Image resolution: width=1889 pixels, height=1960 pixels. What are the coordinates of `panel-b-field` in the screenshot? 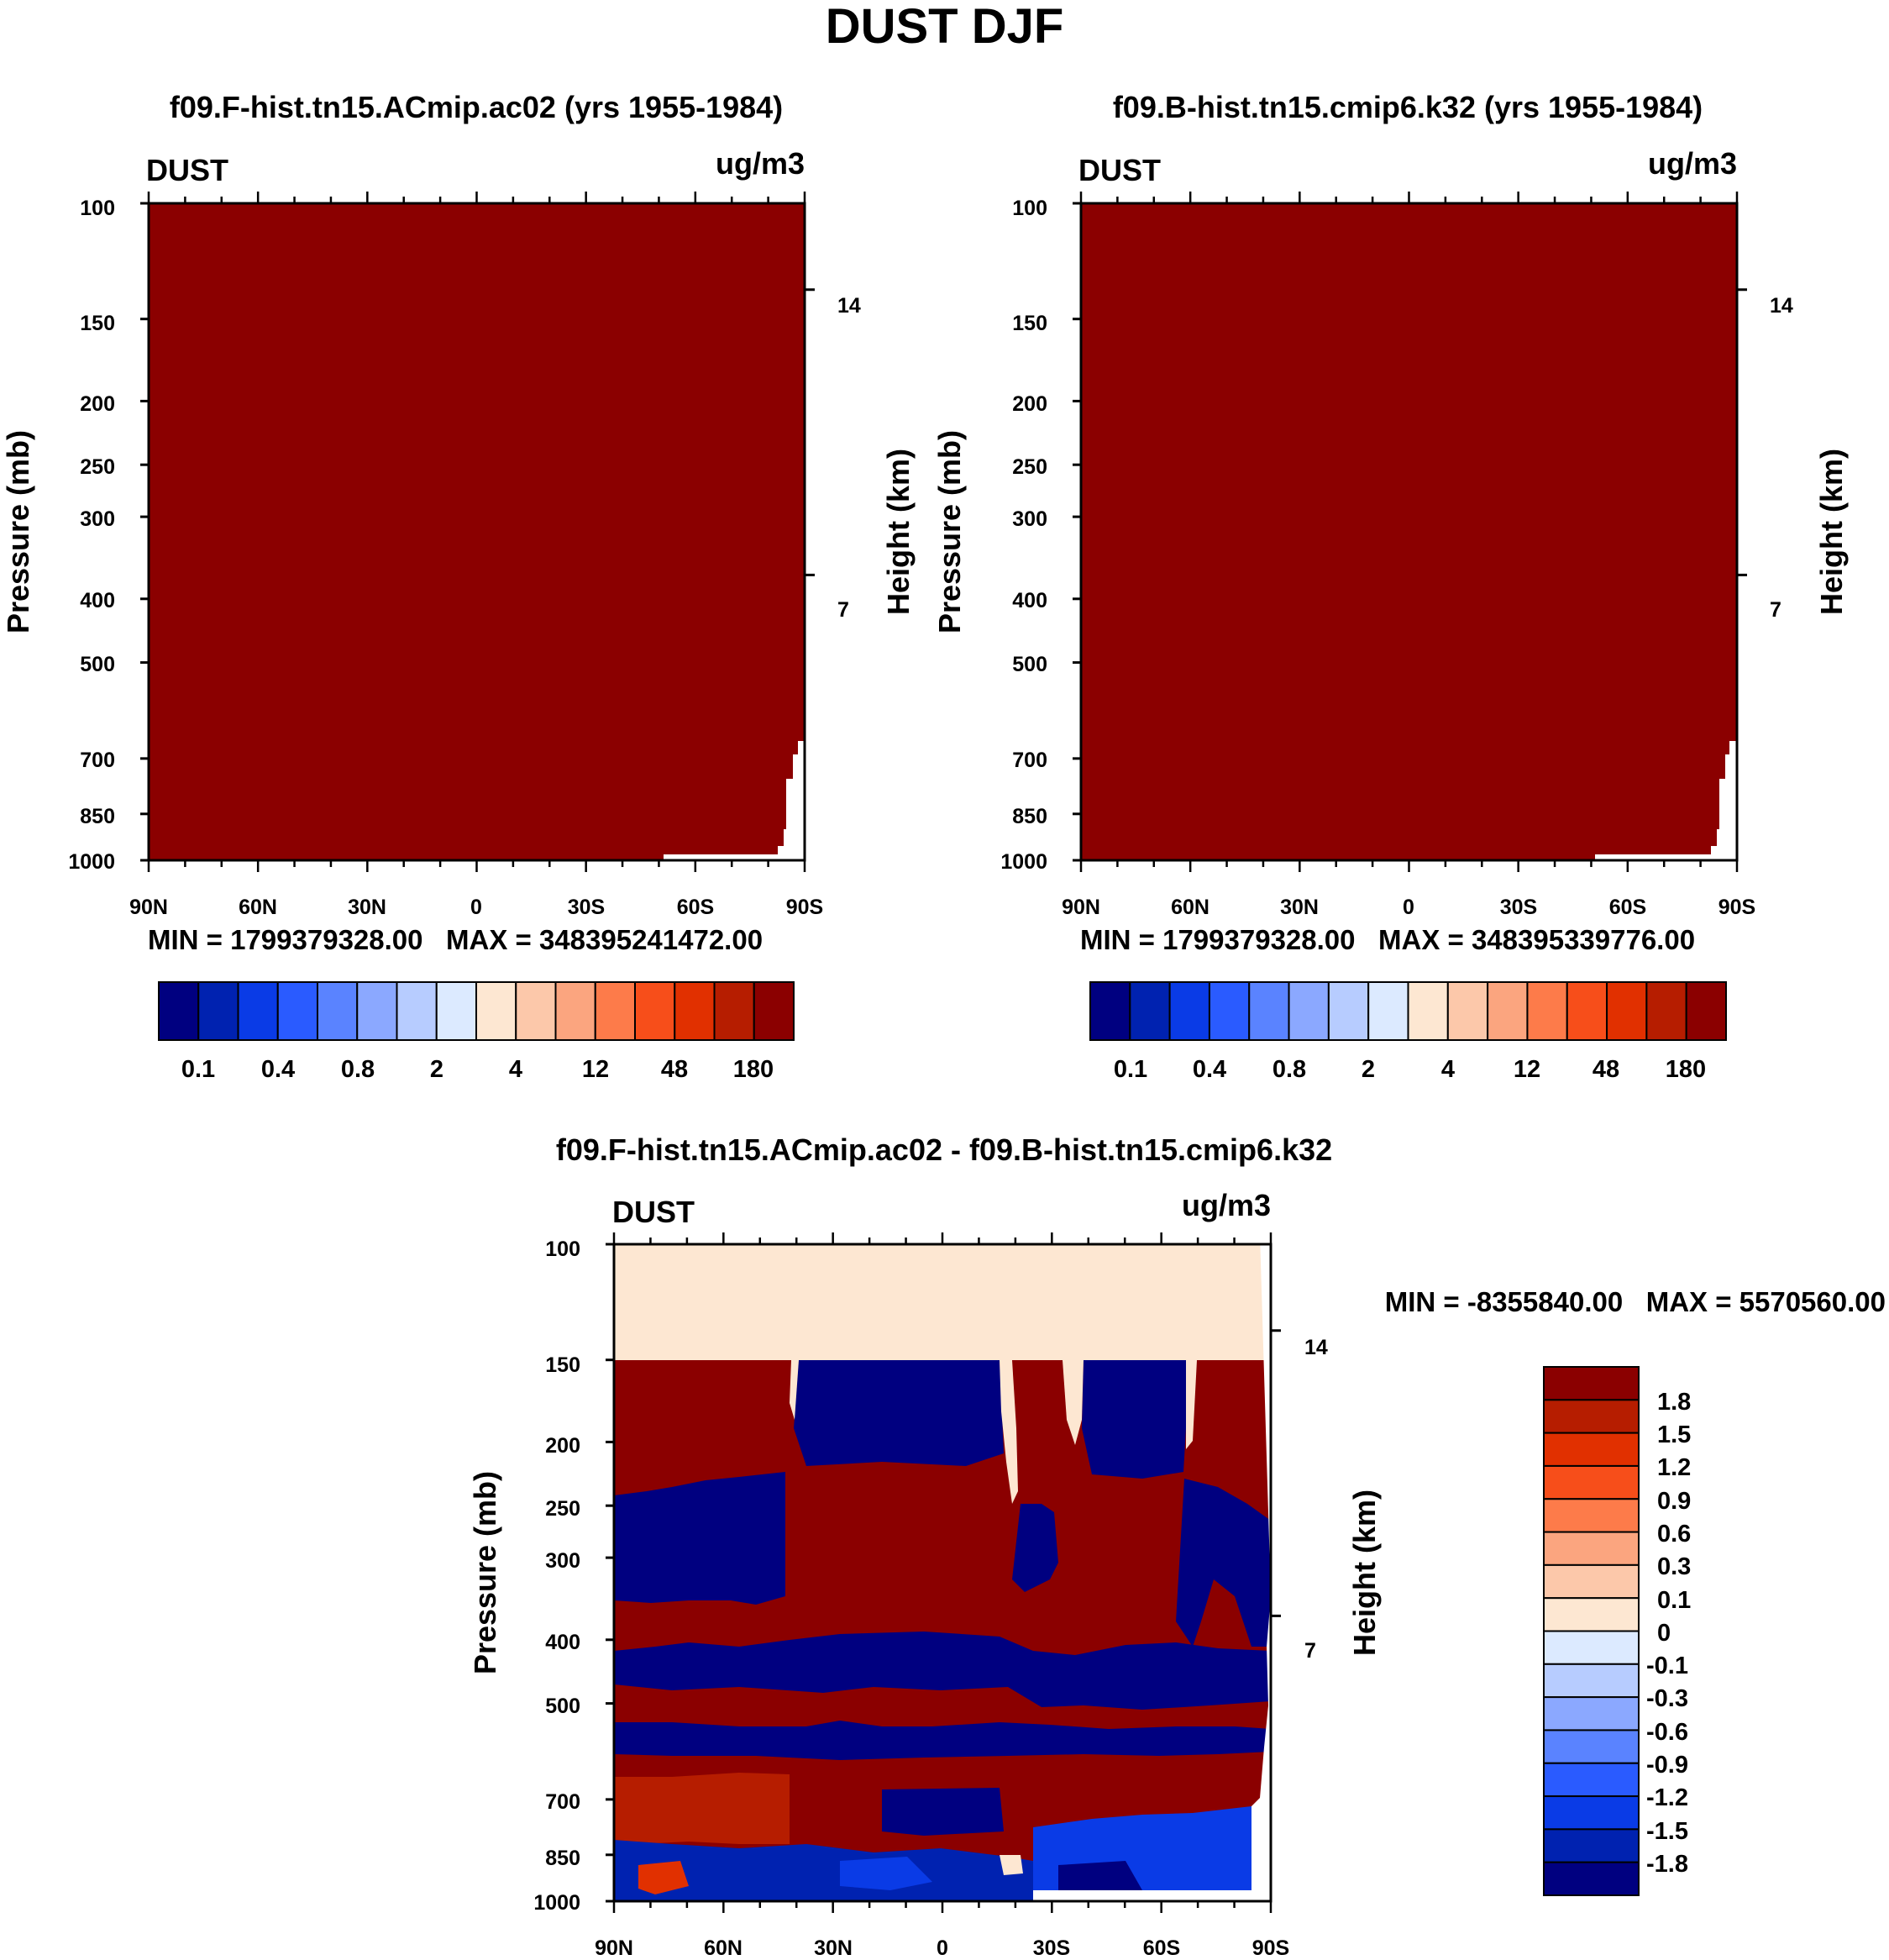 It's located at (1409, 531).